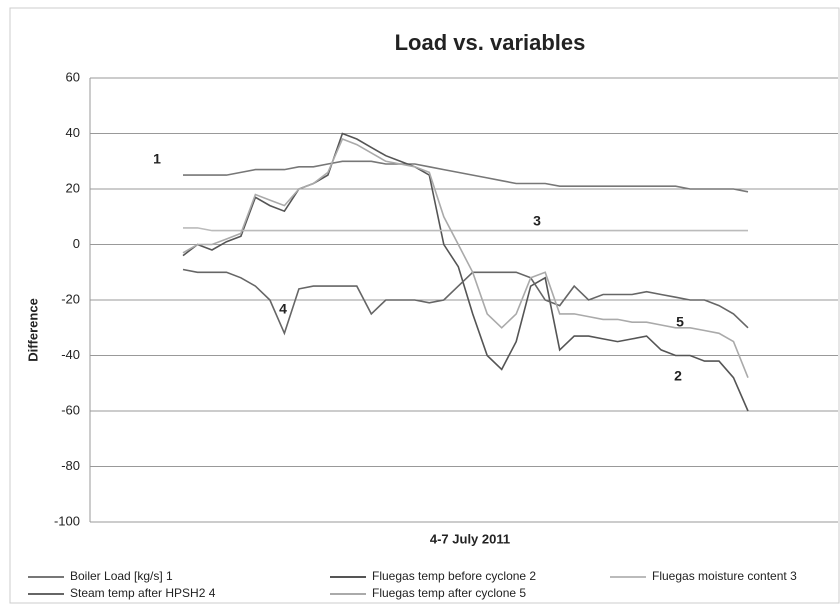 This screenshot has width=840, height=604. What do you see at coordinates (70, 354) in the screenshot?
I see `y-tick-label: -40` at bounding box center [70, 354].